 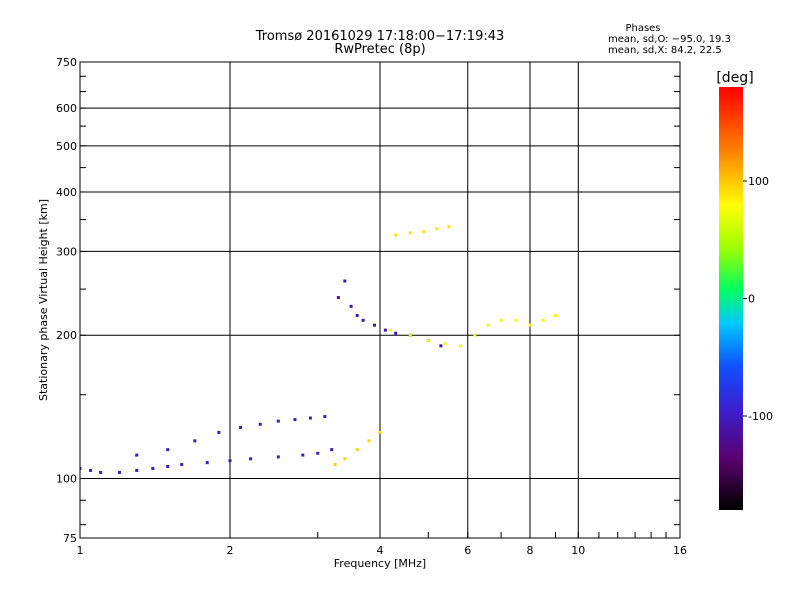 I want to click on x-tick-label: 6, so click(x=467, y=550).